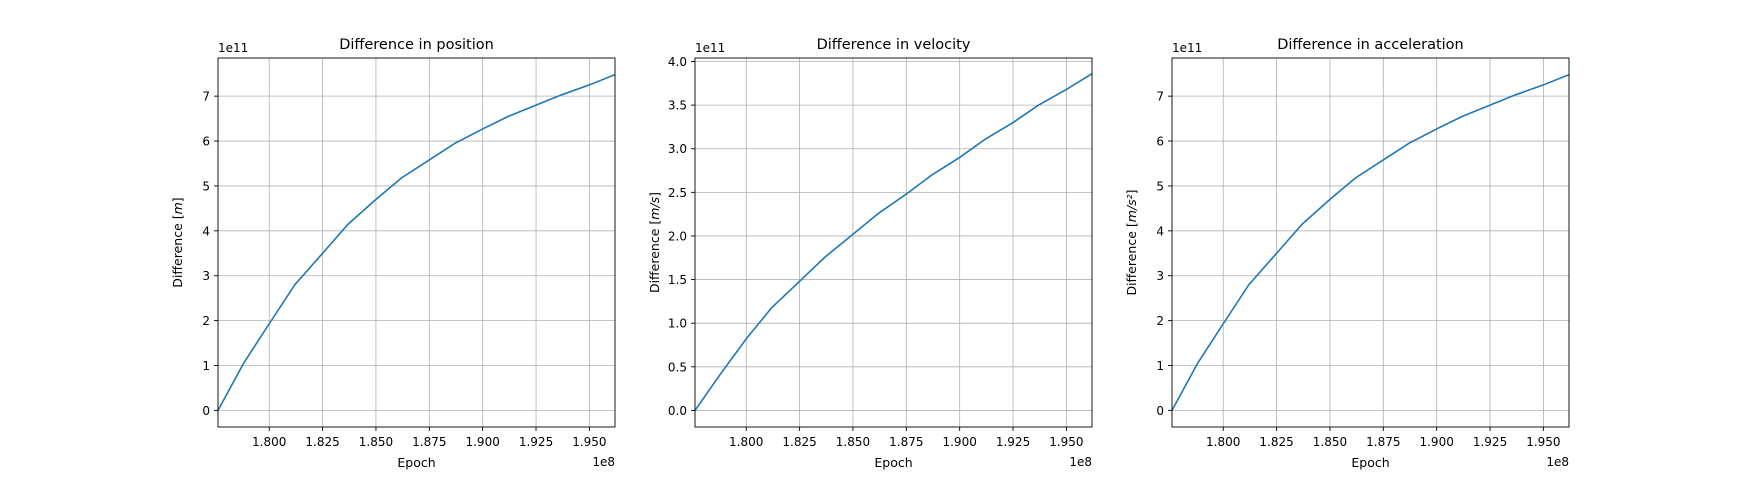 This screenshot has width=1741, height=484. Describe the element at coordinates (677, 324) in the screenshot. I see `y-tick-label: 1.0` at that location.